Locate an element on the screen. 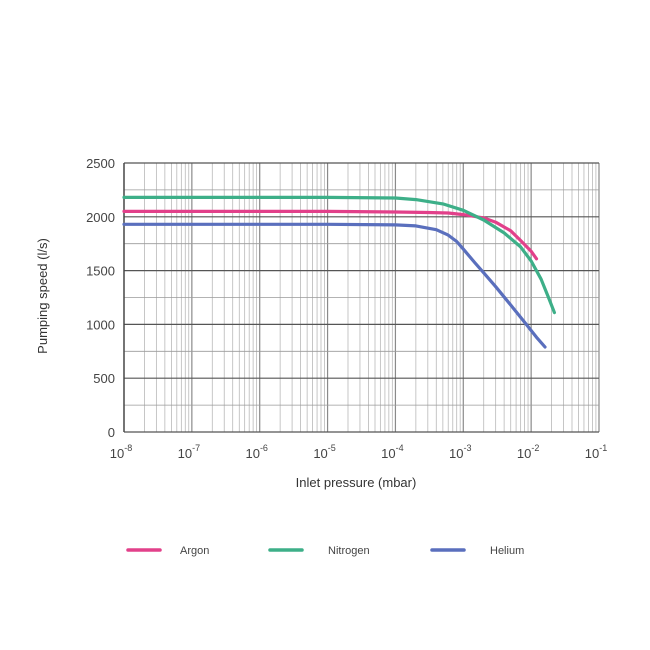 This screenshot has height=650, width=650. y-axis-ticks: 0 500 1000 1500 2000 2500 is located at coordinates (100, 298).